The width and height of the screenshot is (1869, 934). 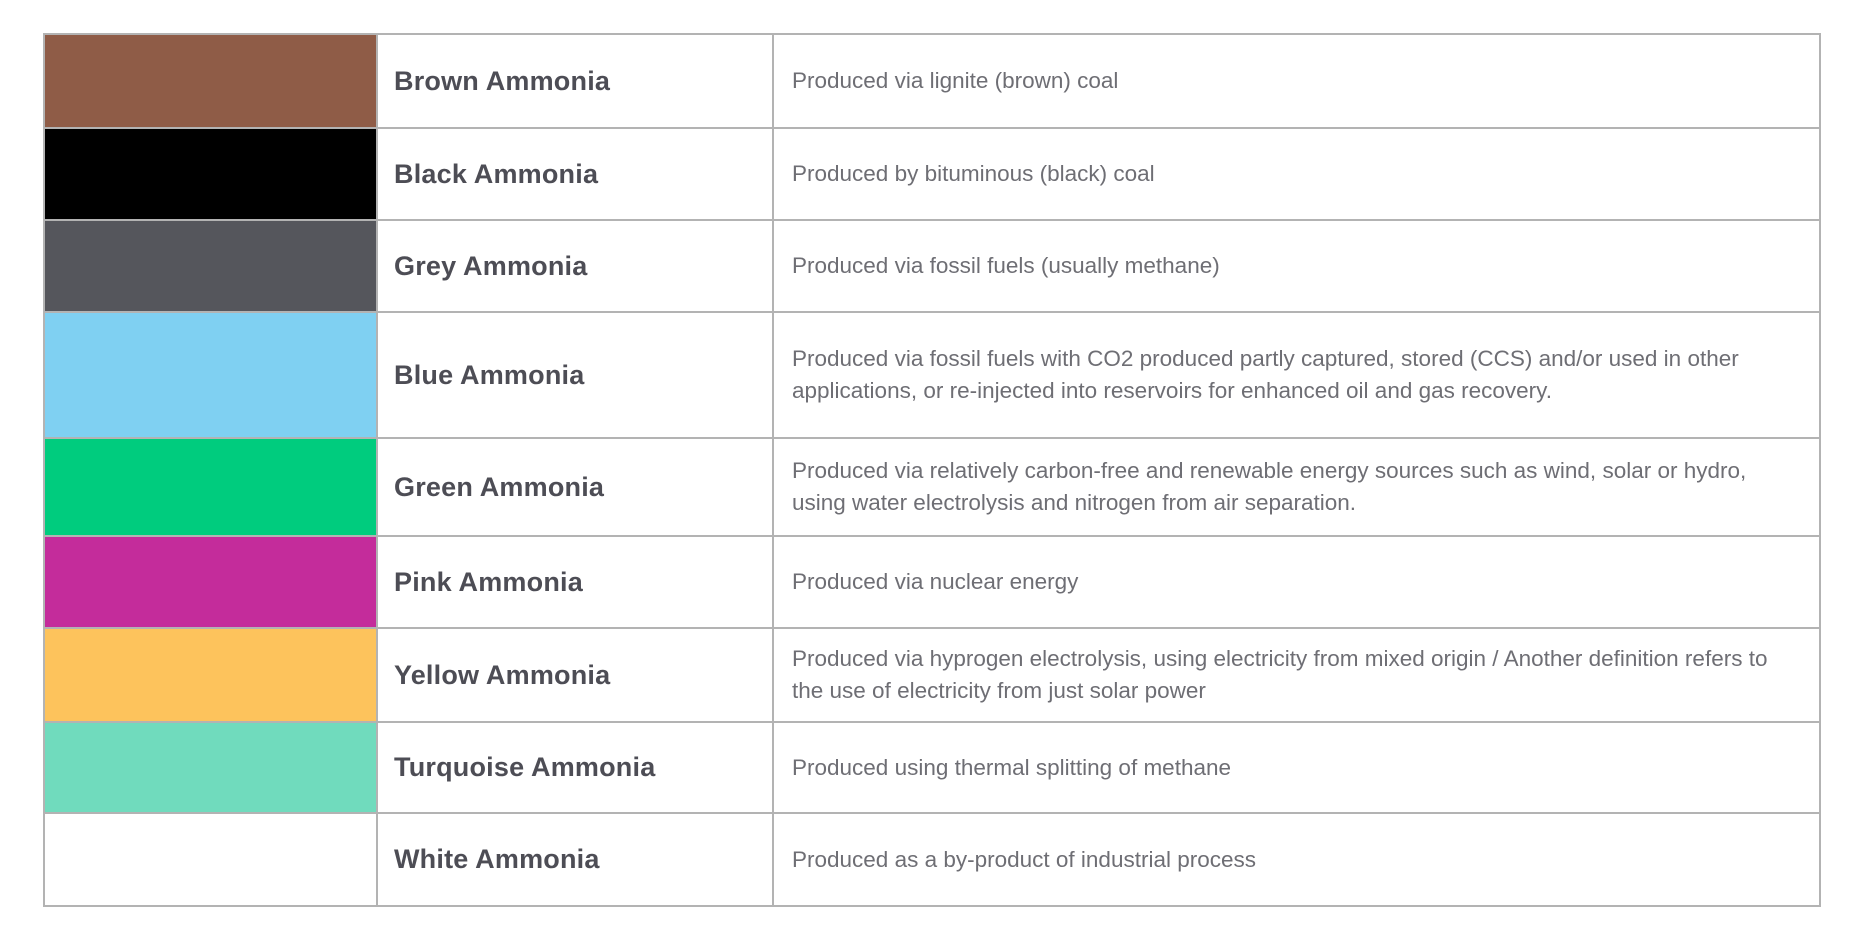 I want to click on white-color-swatch, so click(x=210, y=859).